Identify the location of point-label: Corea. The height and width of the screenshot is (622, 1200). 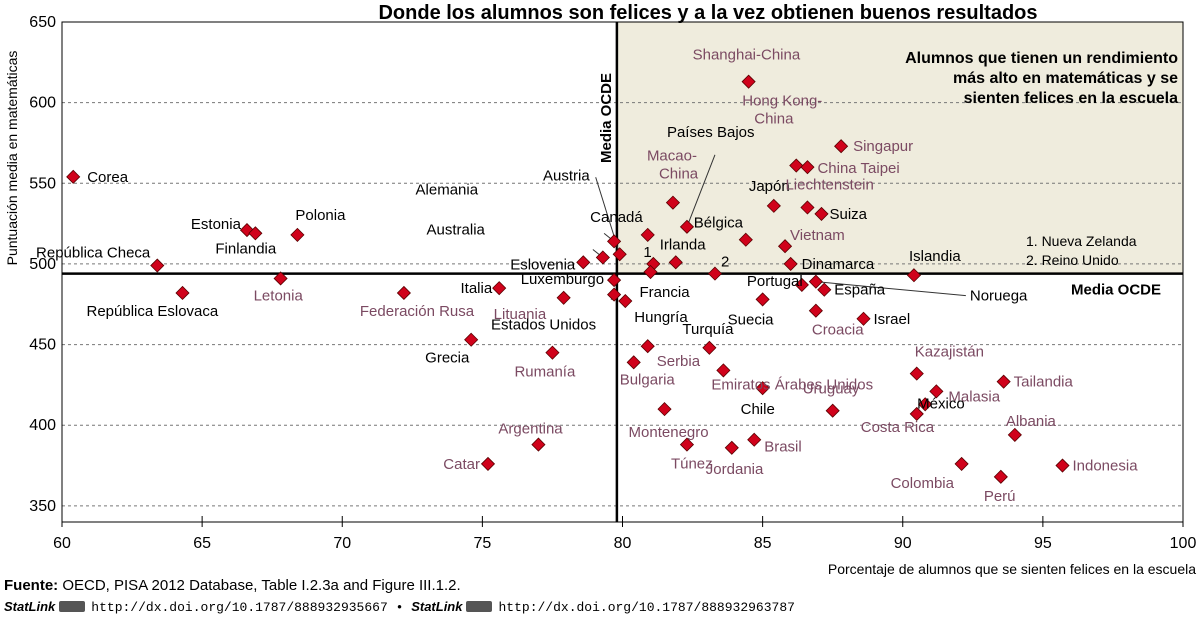
(108, 177).